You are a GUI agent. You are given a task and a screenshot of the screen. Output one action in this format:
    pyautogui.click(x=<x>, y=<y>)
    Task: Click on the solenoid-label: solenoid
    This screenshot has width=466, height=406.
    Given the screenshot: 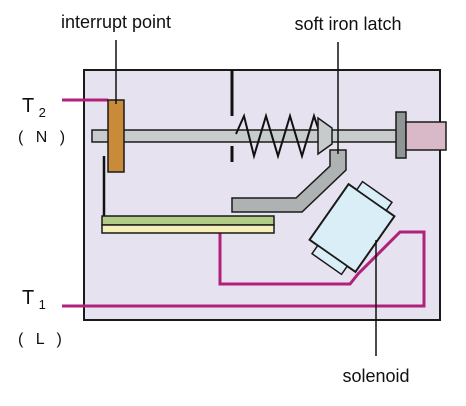 What is the action you would take?
    pyautogui.click(x=375, y=376)
    